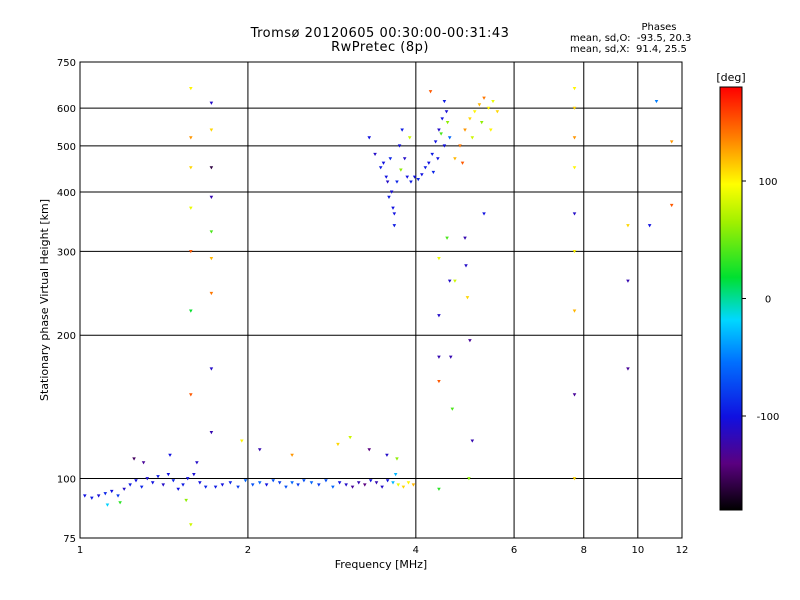 The image size is (800, 600). Describe the element at coordinates (66, 63) in the screenshot. I see `y-tick-label: 750` at that location.